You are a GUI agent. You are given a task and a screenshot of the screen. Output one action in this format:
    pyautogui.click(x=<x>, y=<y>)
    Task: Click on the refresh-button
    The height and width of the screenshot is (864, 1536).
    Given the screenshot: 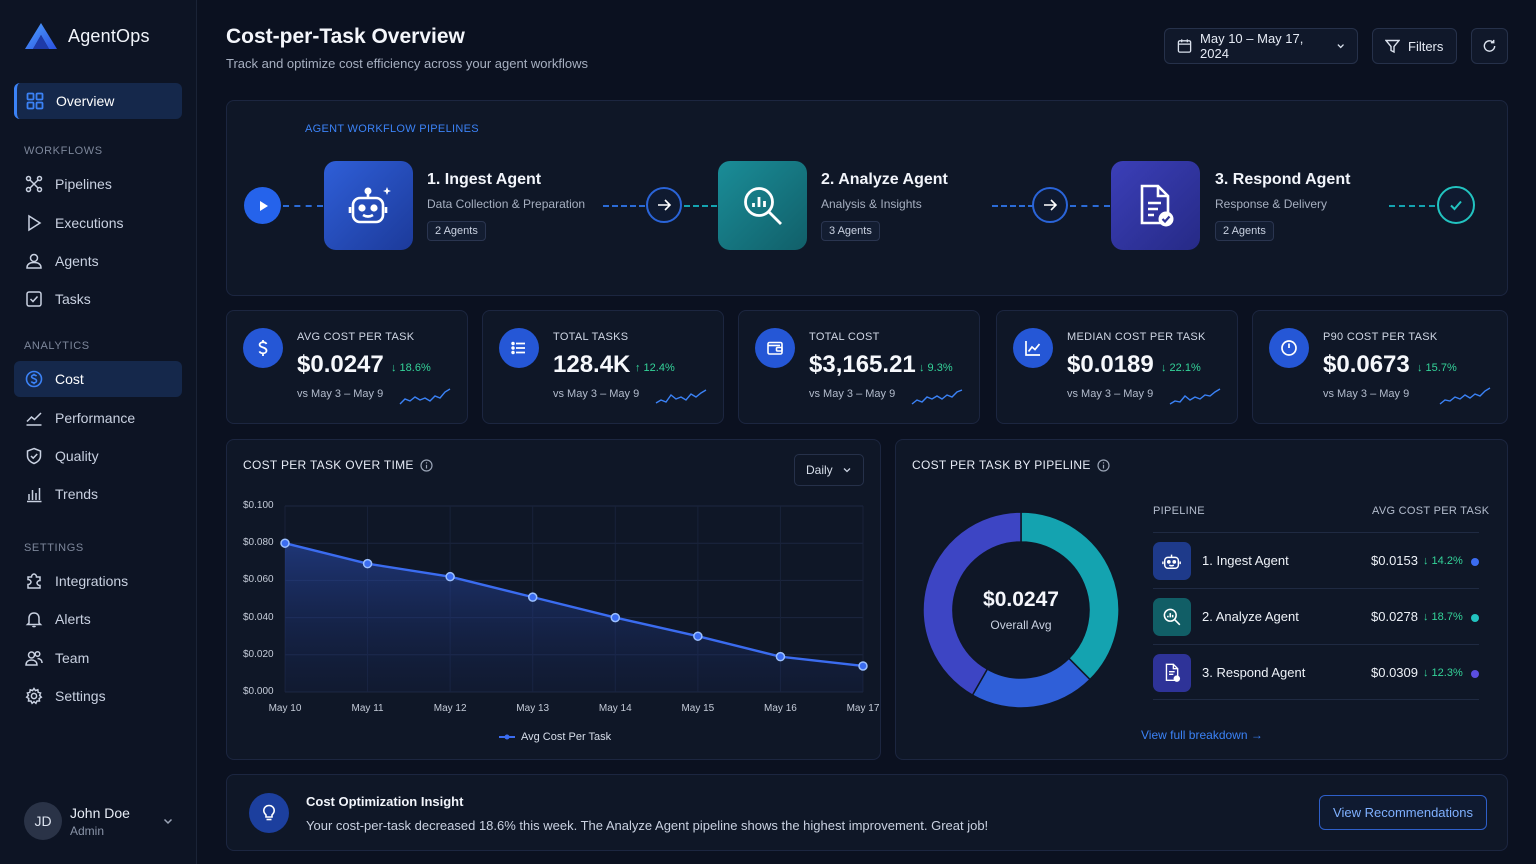 What is the action you would take?
    pyautogui.click(x=1489, y=46)
    